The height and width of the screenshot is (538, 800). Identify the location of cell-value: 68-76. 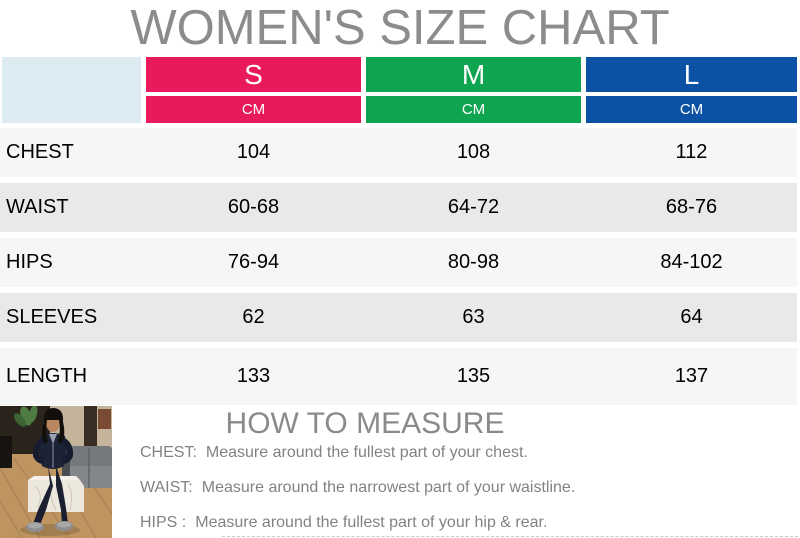
(691, 207).